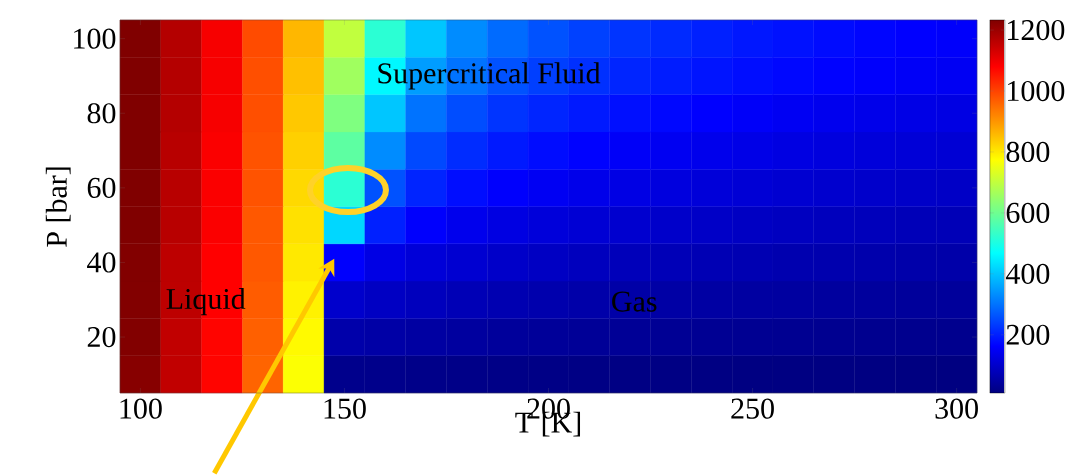  I want to click on annotation: Liquid, so click(206, 302).